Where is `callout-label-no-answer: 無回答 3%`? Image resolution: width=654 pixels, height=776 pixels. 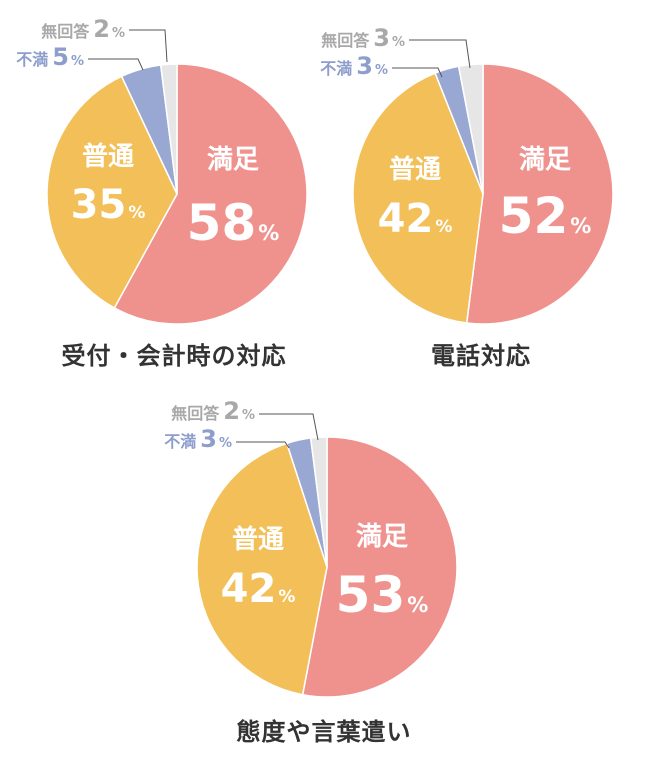
callout-label-no-answer: 無回答 3% is located at coordinates (363, 38).